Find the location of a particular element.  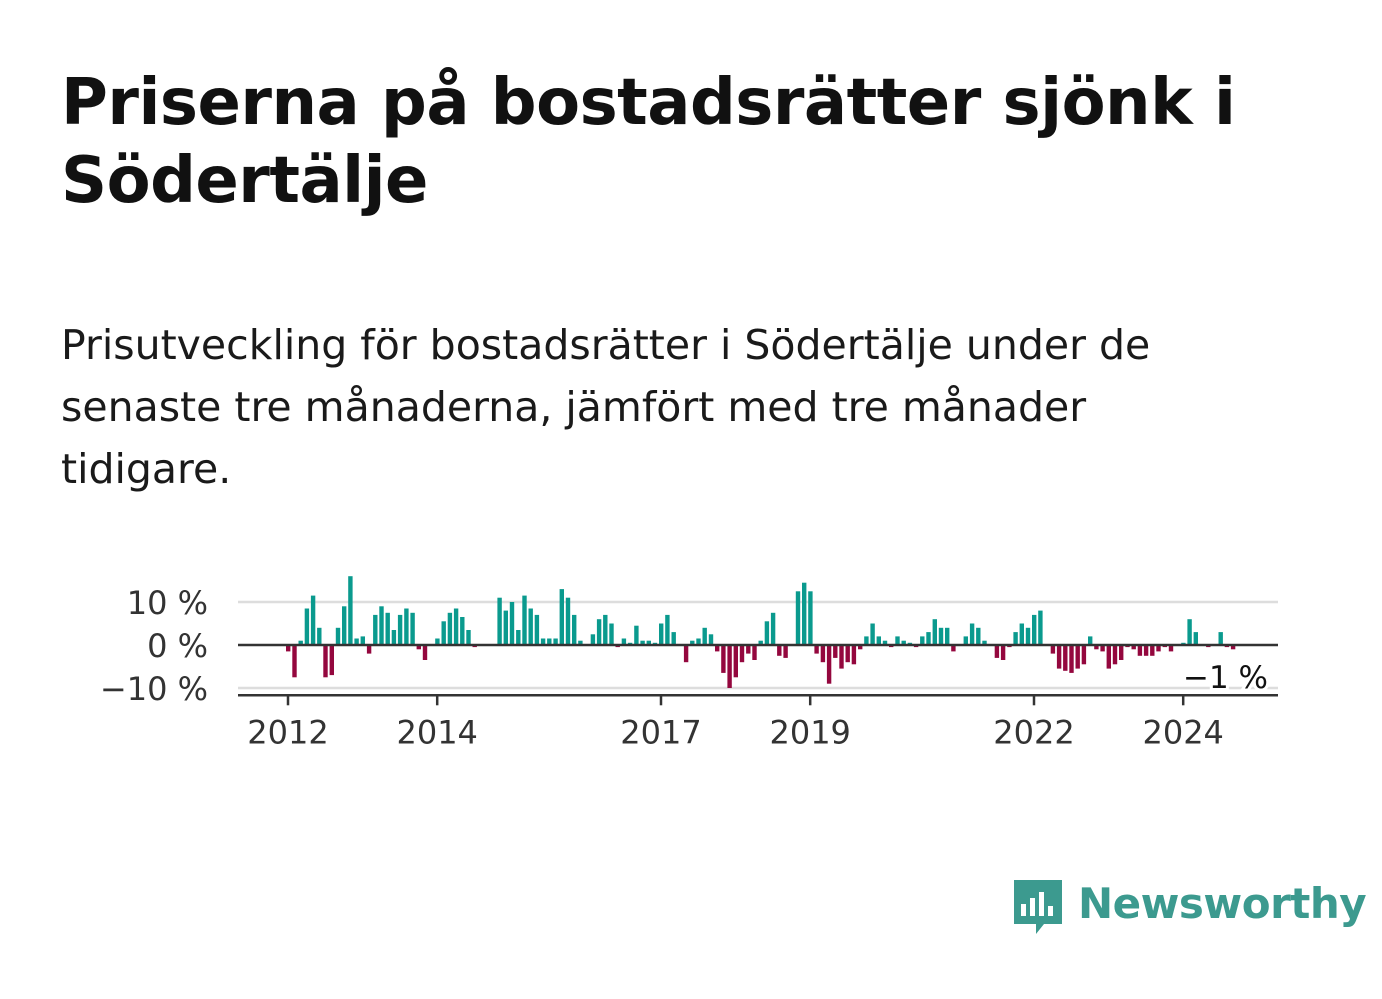

bars is located at coordinates (761, 632).